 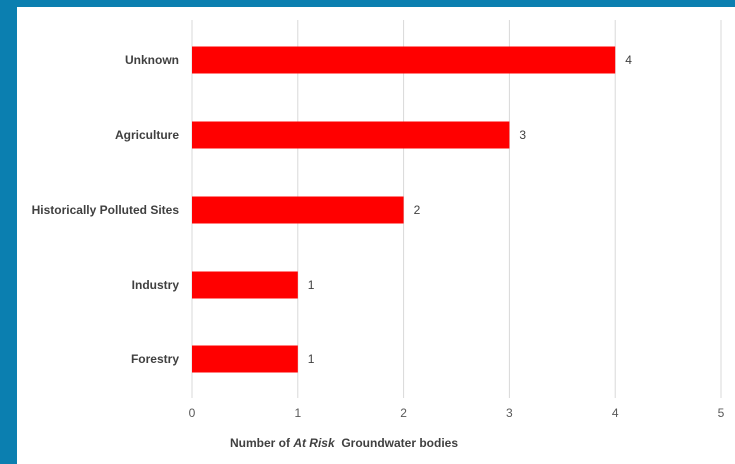 I want to click on data-label: 2, so click(x=417, y=210).